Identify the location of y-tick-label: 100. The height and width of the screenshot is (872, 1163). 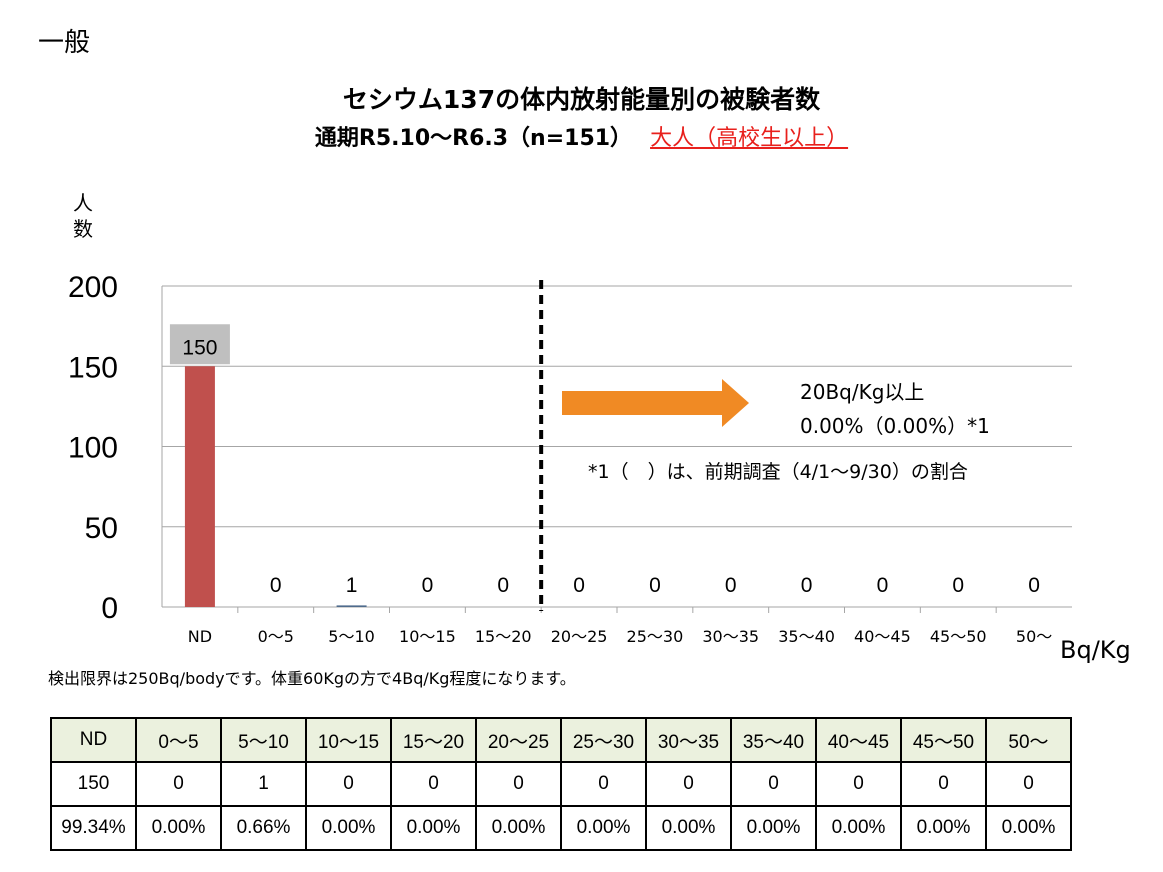
(93, 448).